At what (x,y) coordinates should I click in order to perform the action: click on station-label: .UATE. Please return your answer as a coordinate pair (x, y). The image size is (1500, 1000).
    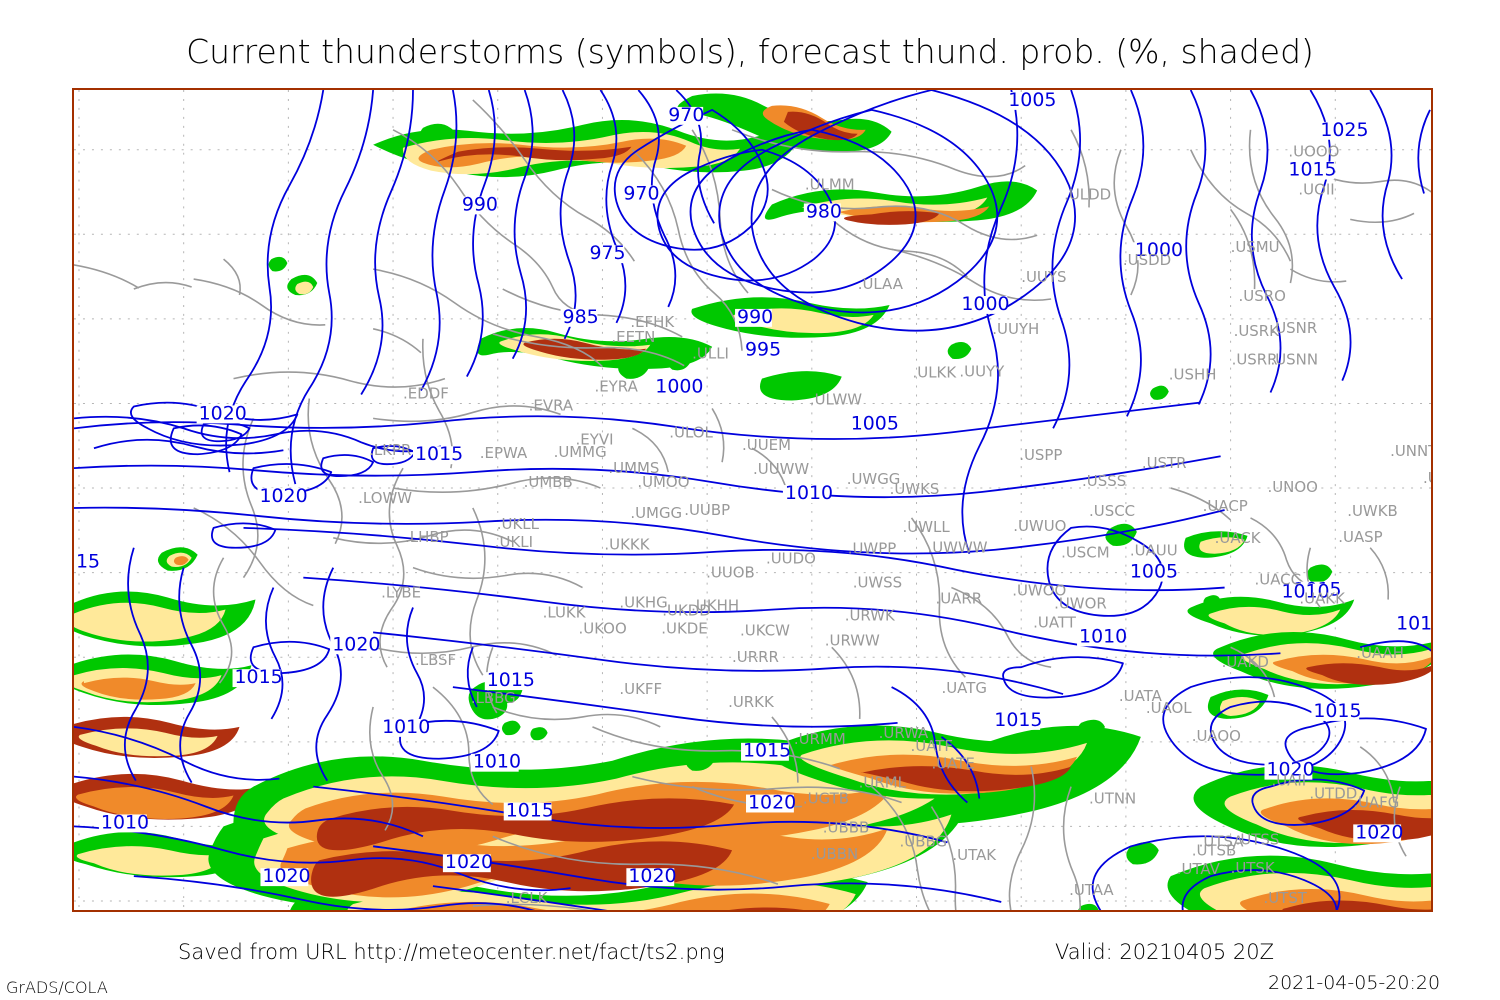
    Looking at the image, I should click on (952, 764).